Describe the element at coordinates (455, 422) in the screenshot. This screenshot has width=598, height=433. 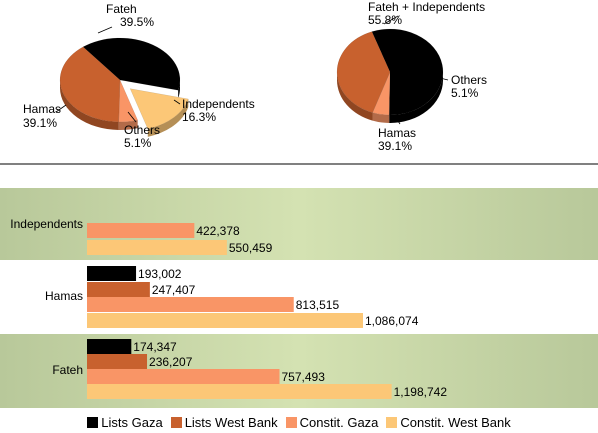
I see `legend-label-constit-west-bank: Constit. West Bank` at that location.